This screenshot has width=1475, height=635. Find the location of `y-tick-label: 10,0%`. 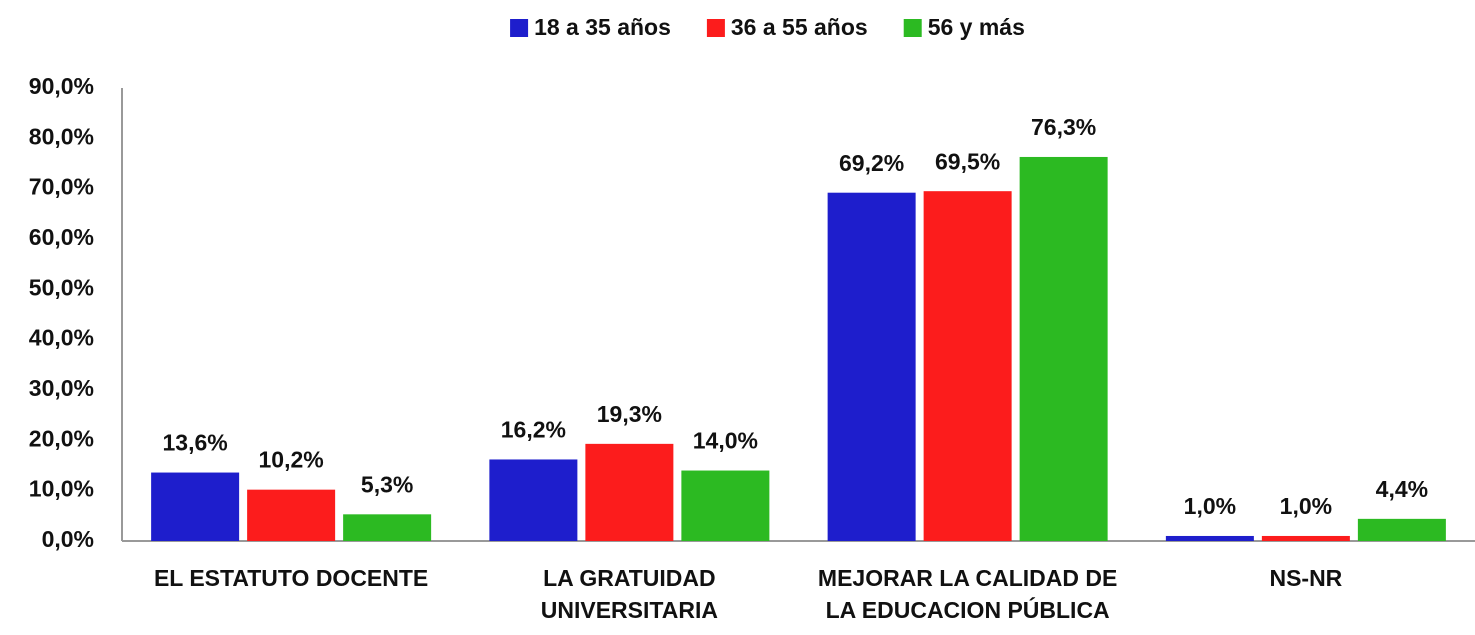

y-tick-label: 10,0% is located at coordinates (61, 489).